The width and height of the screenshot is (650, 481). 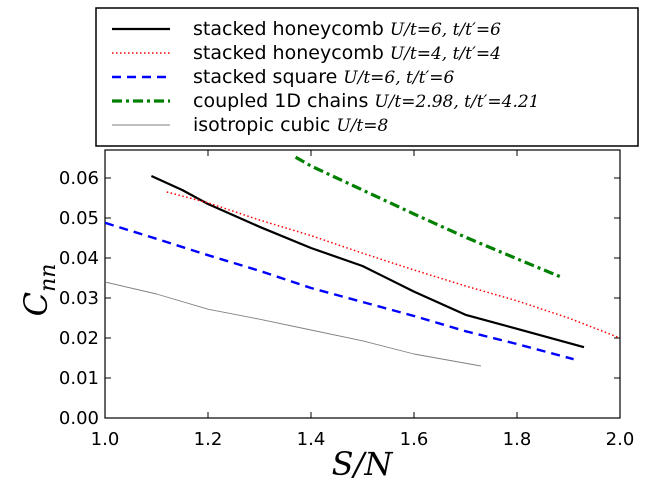 I want to click on x-tick-label: 2.0, so click(x=620, y=439).